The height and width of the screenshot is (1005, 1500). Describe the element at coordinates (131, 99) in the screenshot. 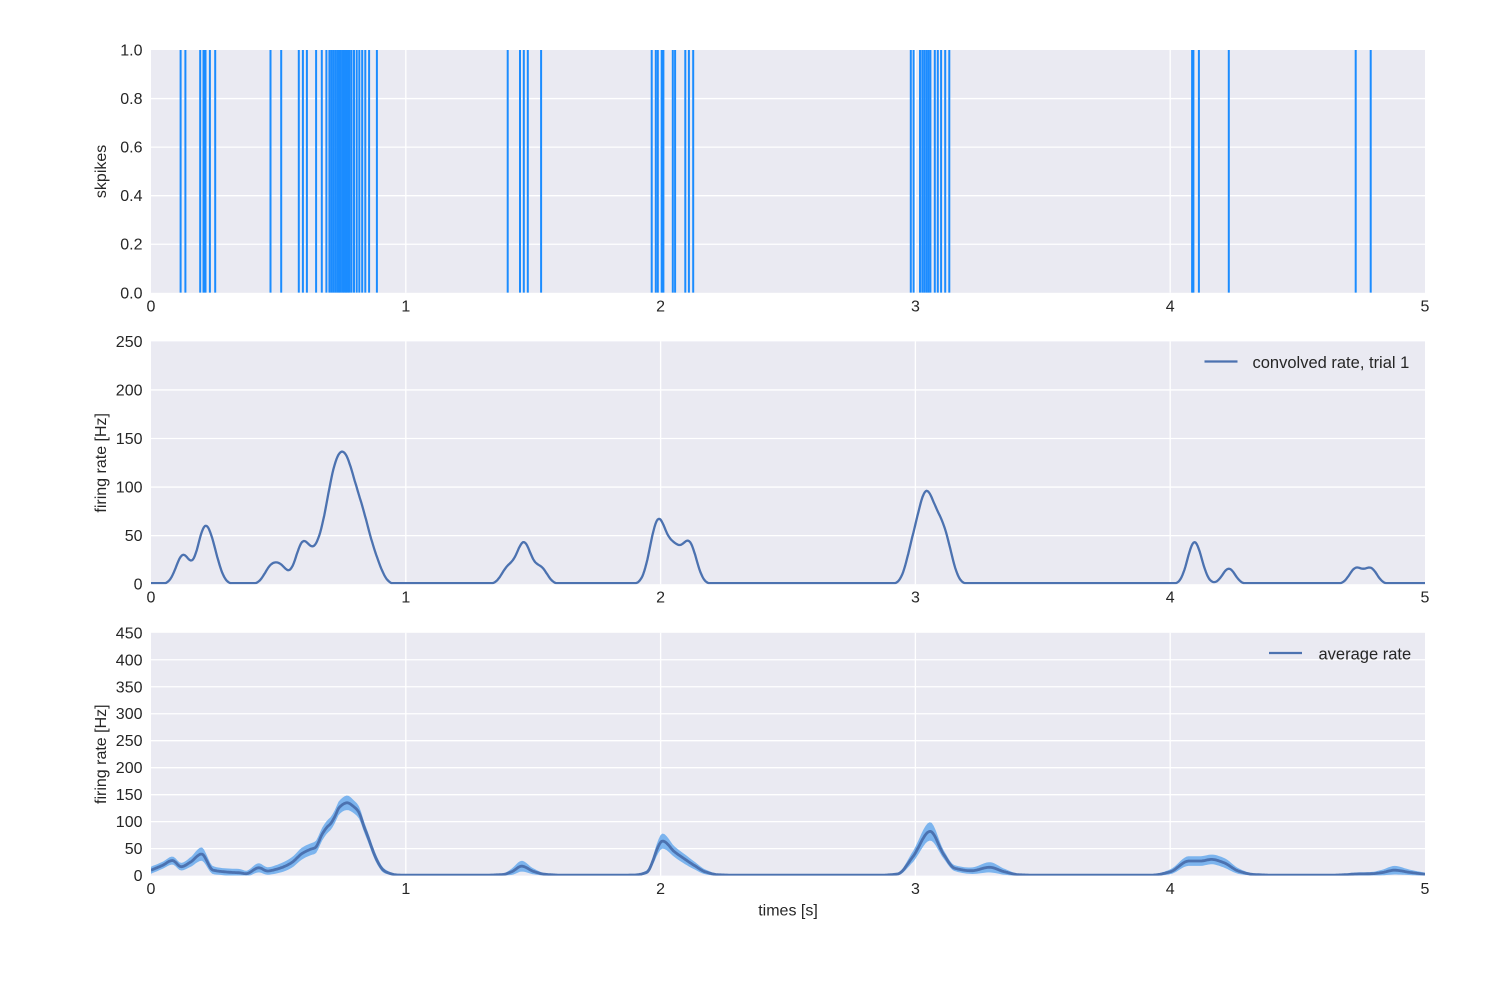

I see `svg-text: 0.8` at that location.